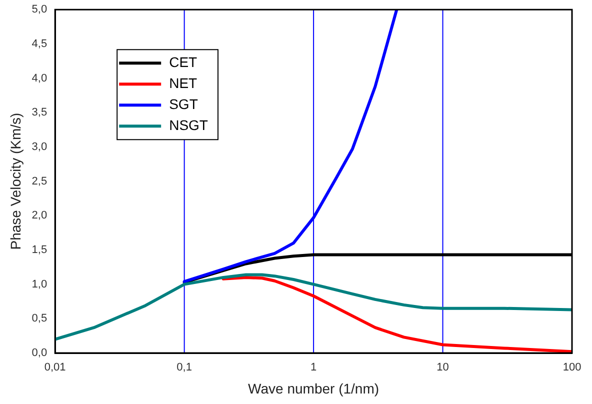  I want to click on x-tick-label: 1, so click(313, 368).